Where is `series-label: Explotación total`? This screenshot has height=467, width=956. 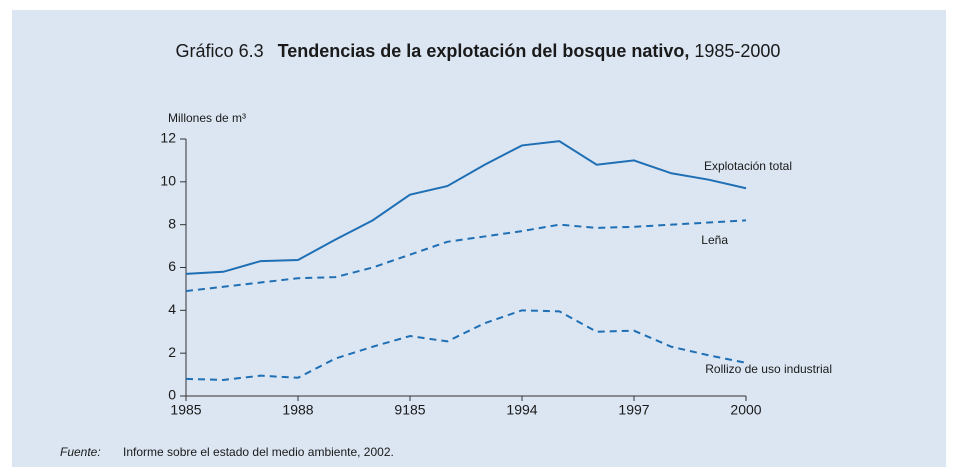 series-label: Explotación total is located at coordinates (748, 166).